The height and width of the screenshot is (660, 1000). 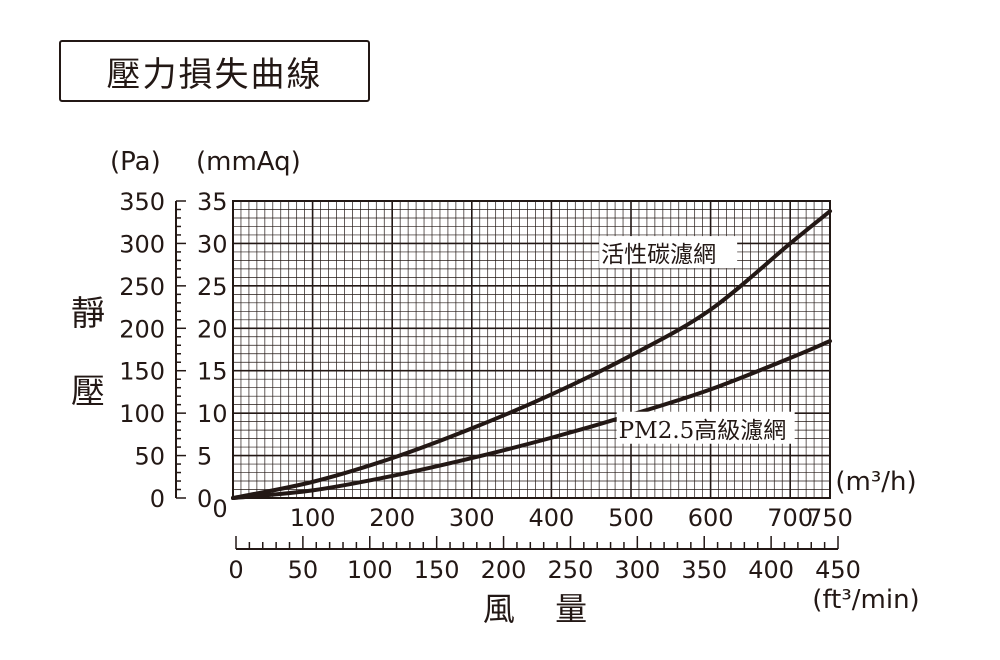 What do you see at coordinates (212, 287) in the screenshot?
I see `mmaq-tick-label: 25` at bounding box center [212, 287].